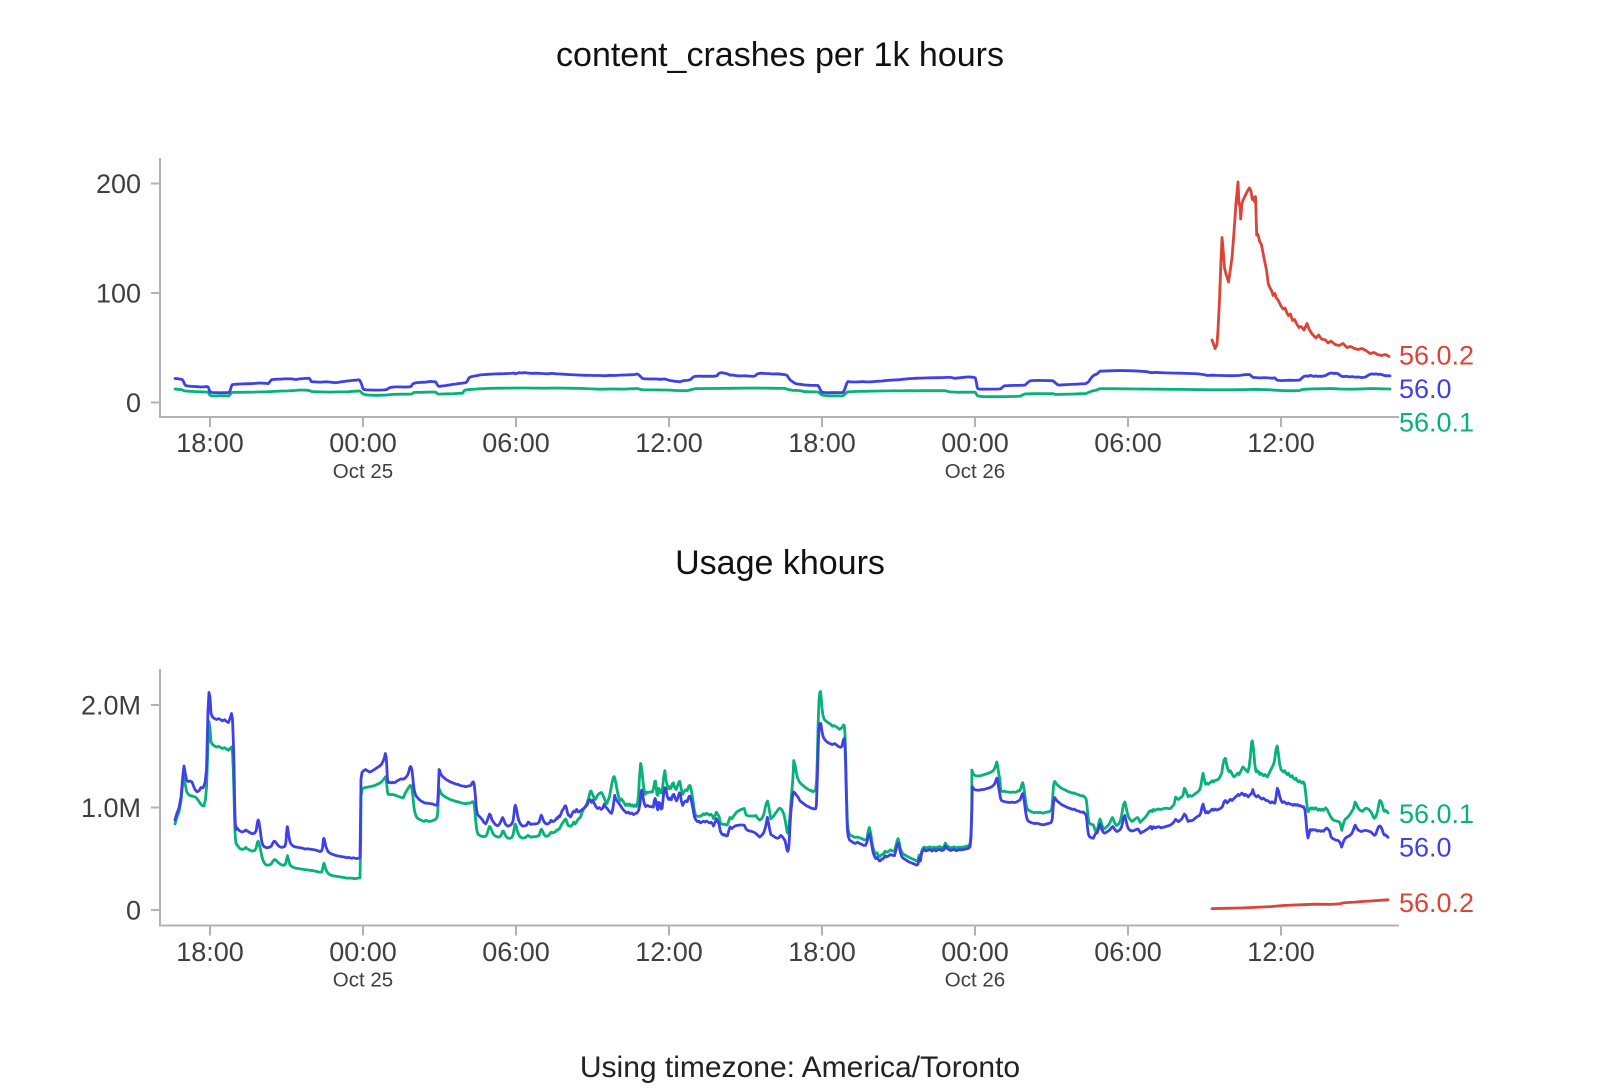 This screenshot has height=1091, width=1600. I want to click on svg-text:Using timezone: America/Toront: Using timezone: America/Toronto, so click(800, 1067).